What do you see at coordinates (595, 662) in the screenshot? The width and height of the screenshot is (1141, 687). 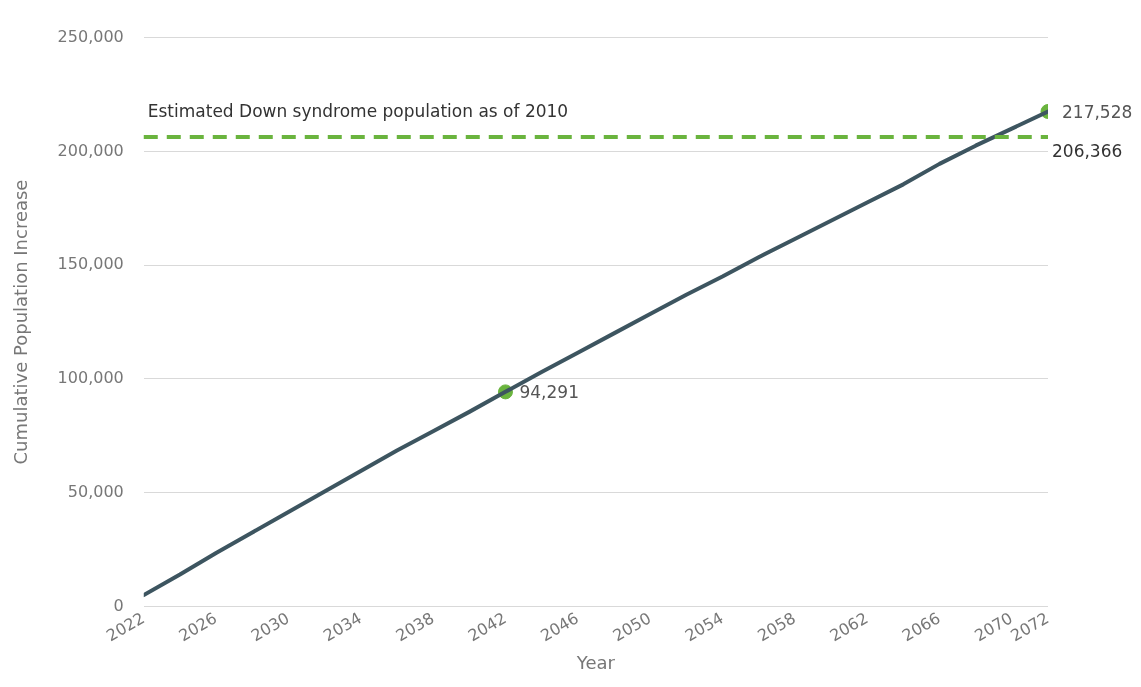 I see `x-axis-title: Year` at bounding box center [595, 662].